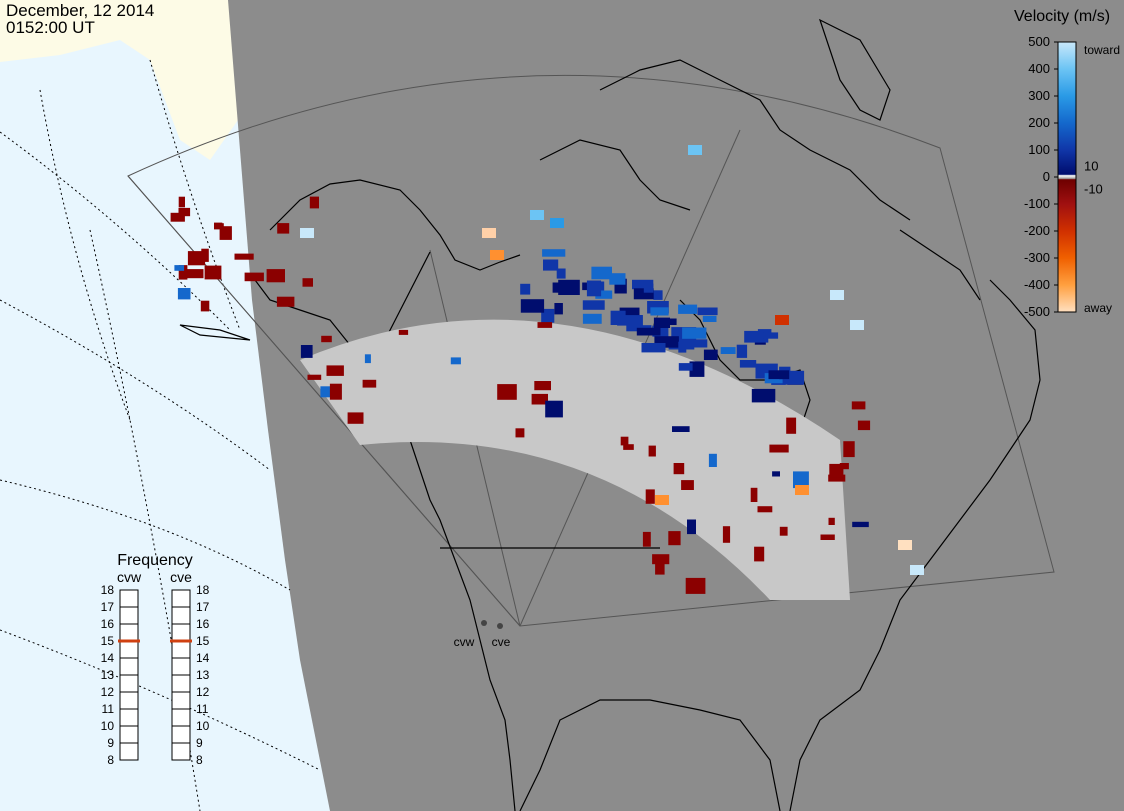  I want to click on header-time: 0152:00 UT, so click(50, 27).